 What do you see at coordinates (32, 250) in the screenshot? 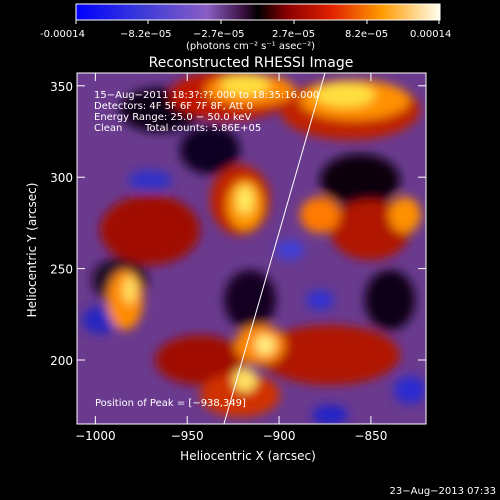
I see `y-axis-label: Heliocentric Y (arcsec)` at bounding box center [32, 250].